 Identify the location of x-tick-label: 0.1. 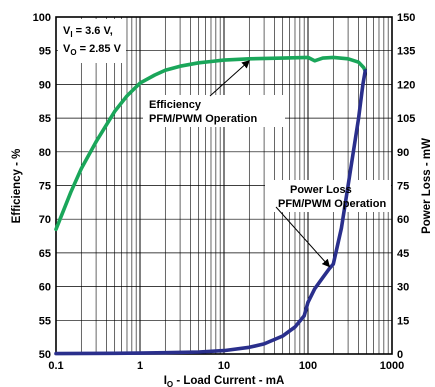
(55, 366).